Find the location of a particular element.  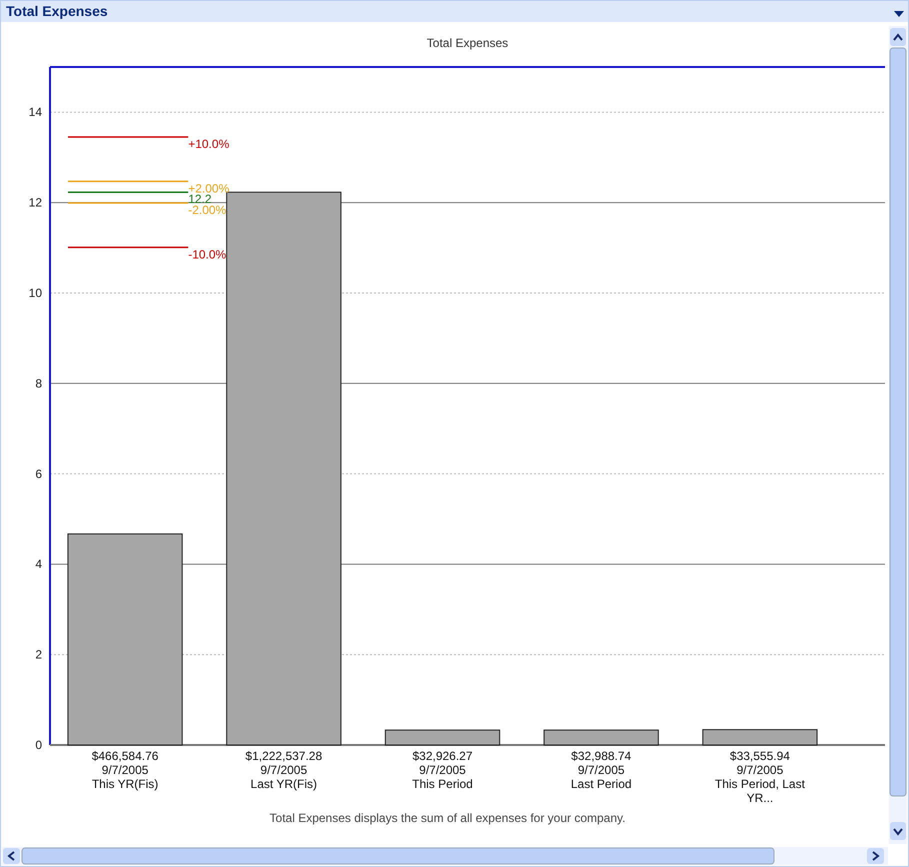

y-tick-label: 10 is located at coordinates (35, 293).